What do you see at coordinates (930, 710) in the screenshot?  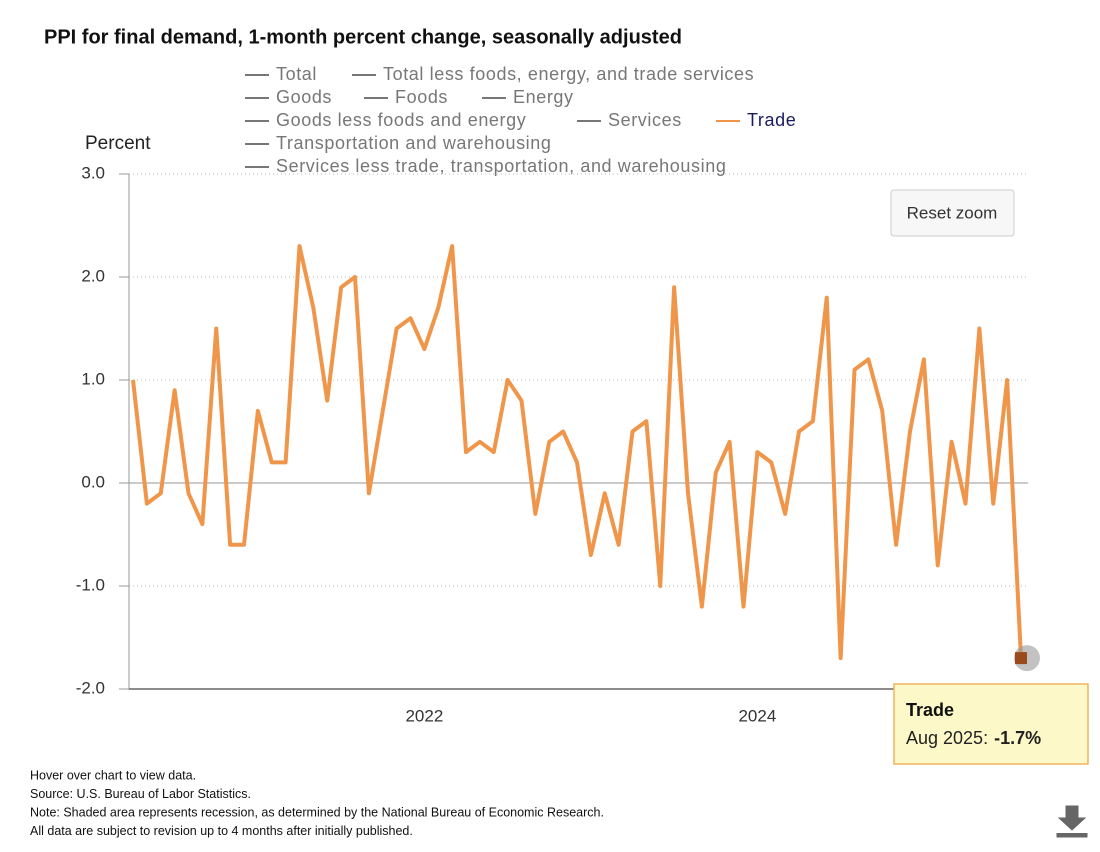 I see `tooltip-series: Trade` at bounding box center [930, 710].